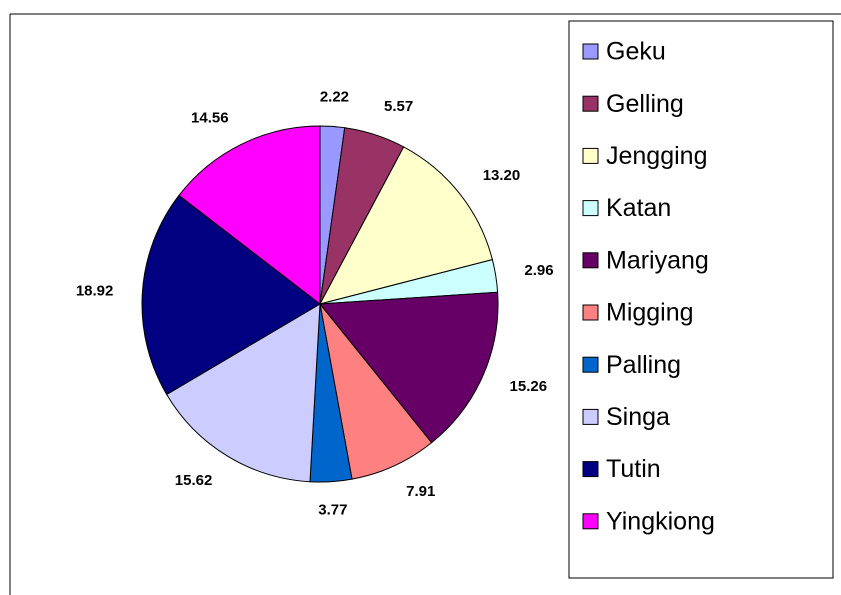 The image size is (841, 595). I want to click on legend-label: Gelling, so click(645, 104).